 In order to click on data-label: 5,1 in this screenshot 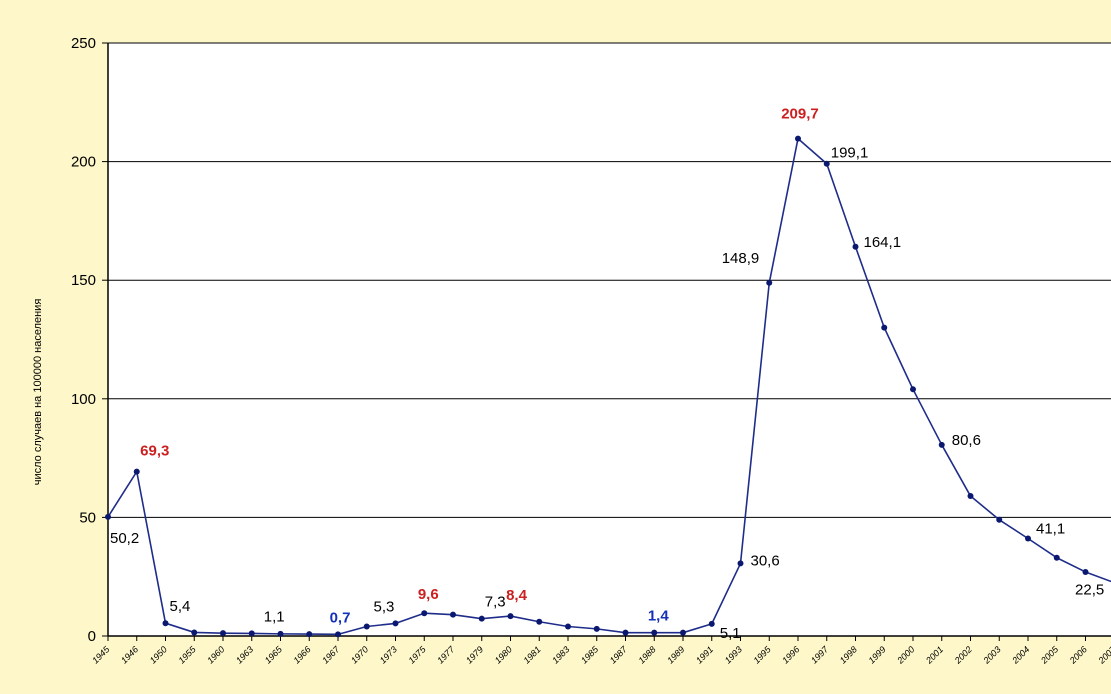, I will do `click(730, 633)`.